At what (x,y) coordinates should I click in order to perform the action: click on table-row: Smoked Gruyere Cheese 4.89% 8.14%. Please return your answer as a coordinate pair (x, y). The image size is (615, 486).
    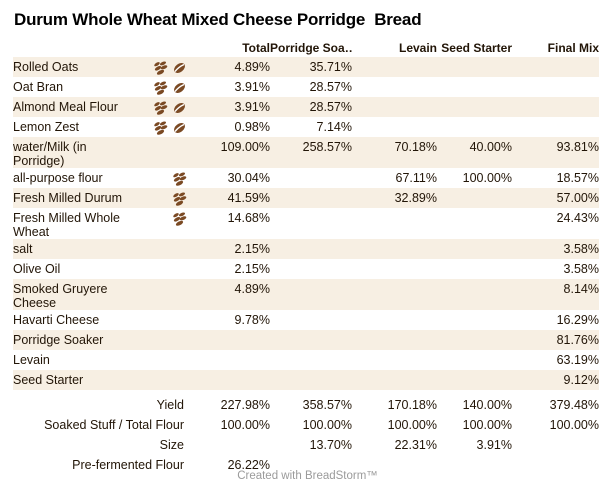
    Looking at the image, I should click on (306, 294).